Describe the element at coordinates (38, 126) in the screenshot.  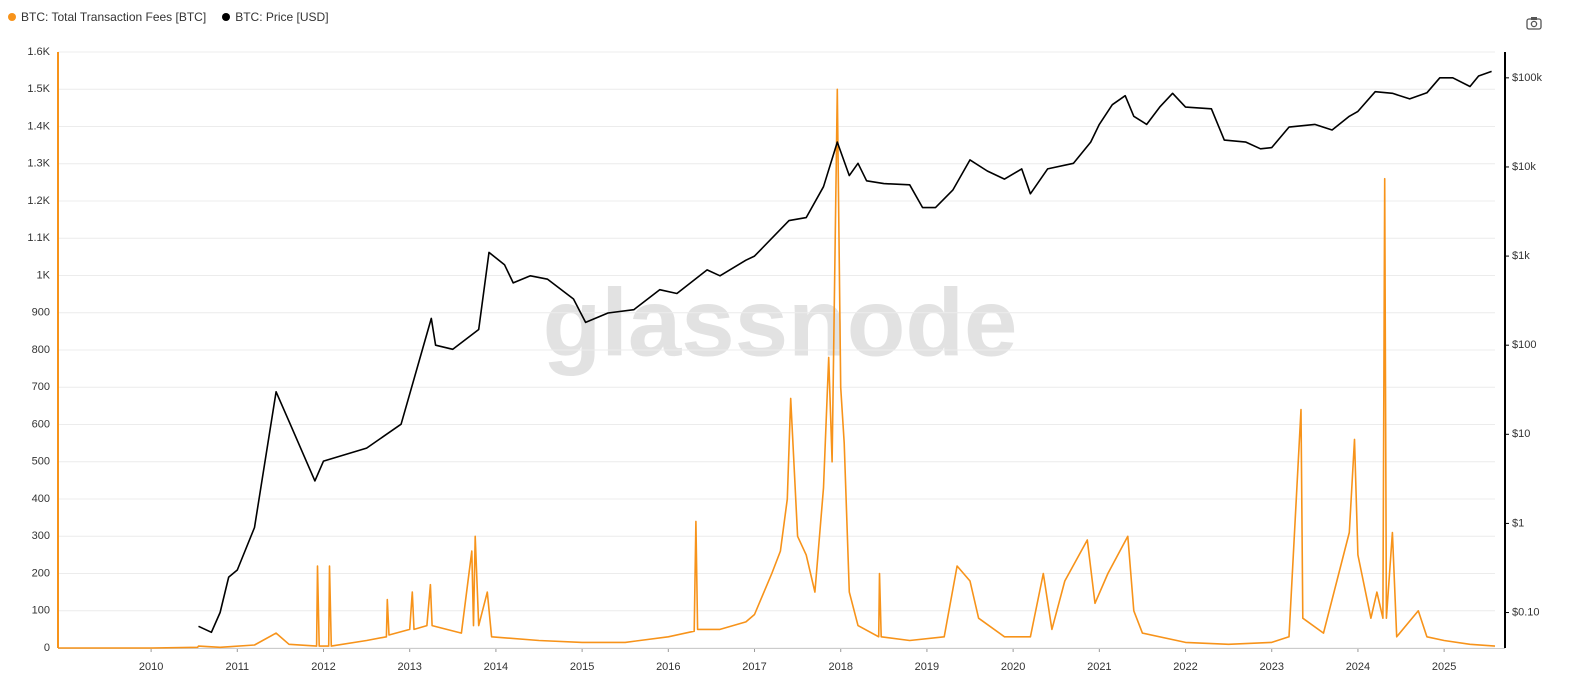
I see `y-tick-label: 1.4K` at that location.